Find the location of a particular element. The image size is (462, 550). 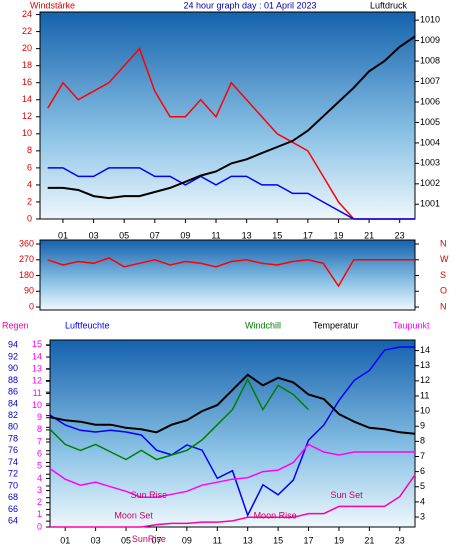

plot-area is located at coordinates (227, 275).